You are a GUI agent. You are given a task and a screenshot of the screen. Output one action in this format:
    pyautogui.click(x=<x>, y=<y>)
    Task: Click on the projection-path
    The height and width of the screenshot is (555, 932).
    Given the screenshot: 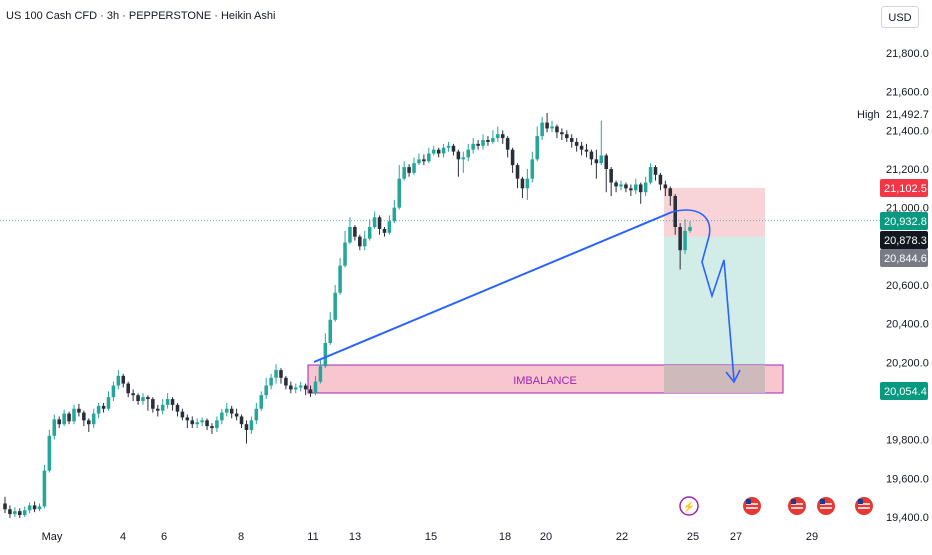 What is the action you would take?
    pyautogui.click(x=703, y=295)
    